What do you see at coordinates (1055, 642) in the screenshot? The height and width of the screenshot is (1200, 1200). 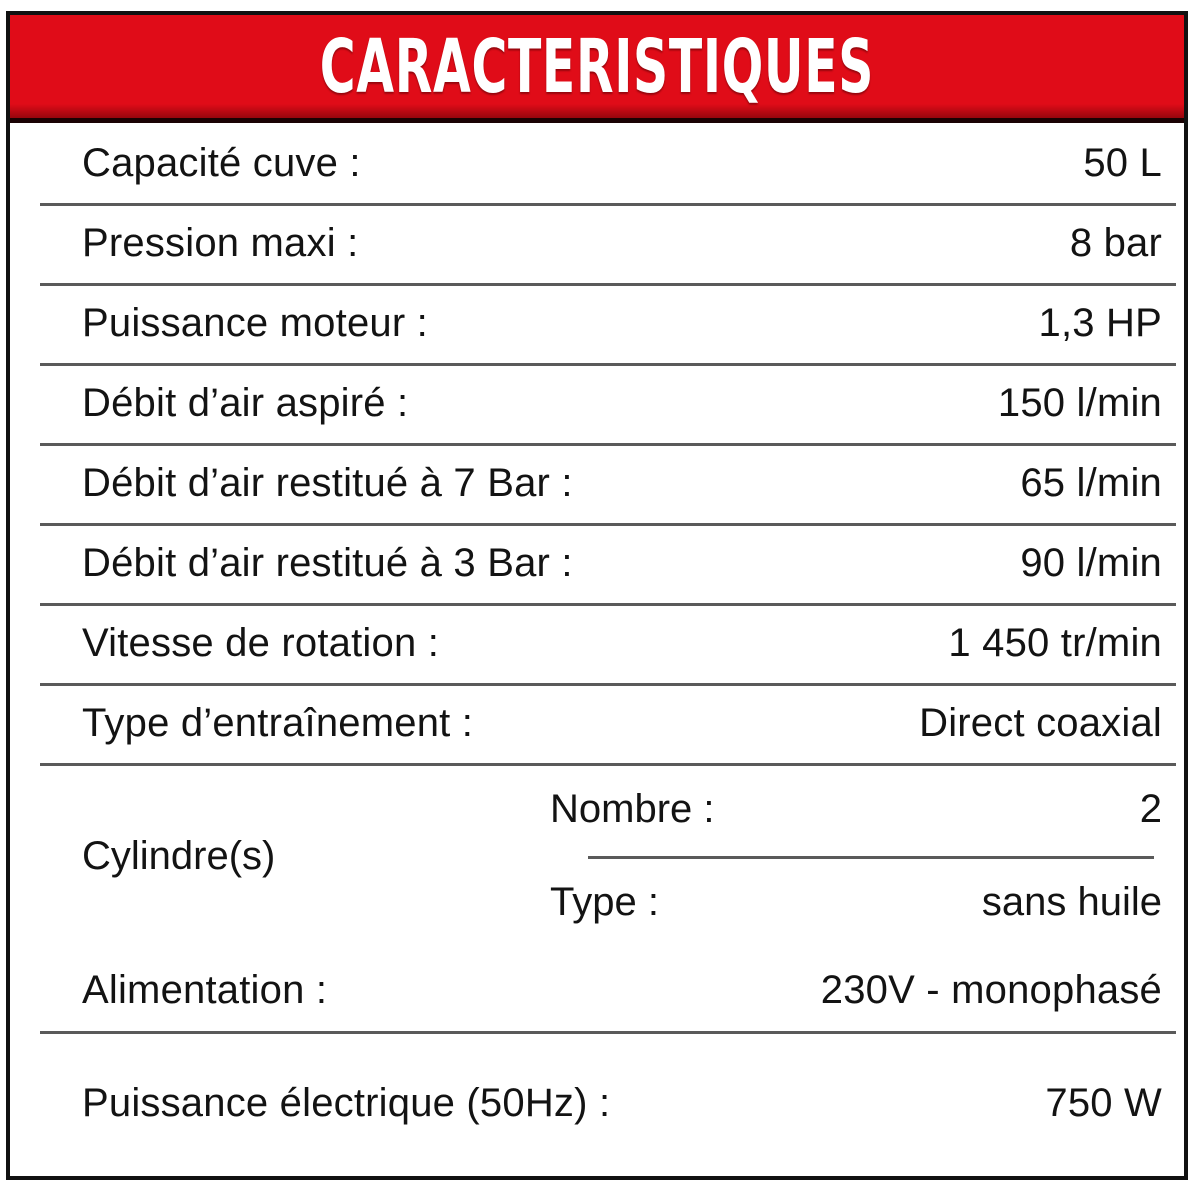 I see `spec-value: 1 450 tr/min` at bounding box center [1055, 642].